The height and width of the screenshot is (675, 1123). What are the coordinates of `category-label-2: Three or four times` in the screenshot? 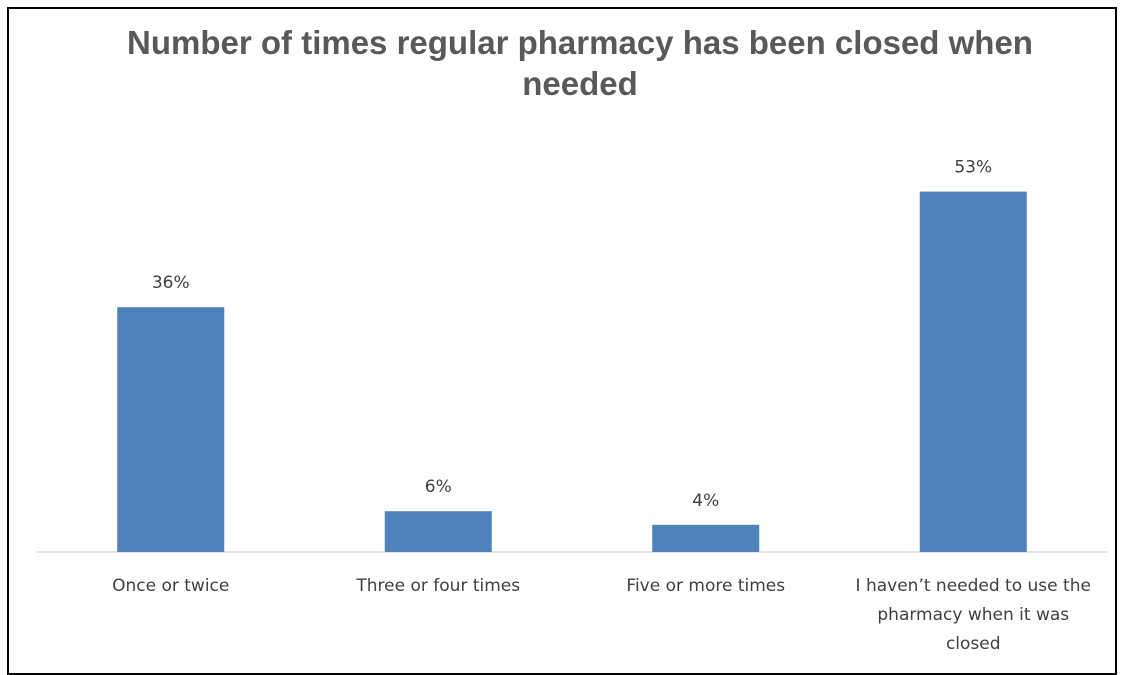 It's located at (437, 586).